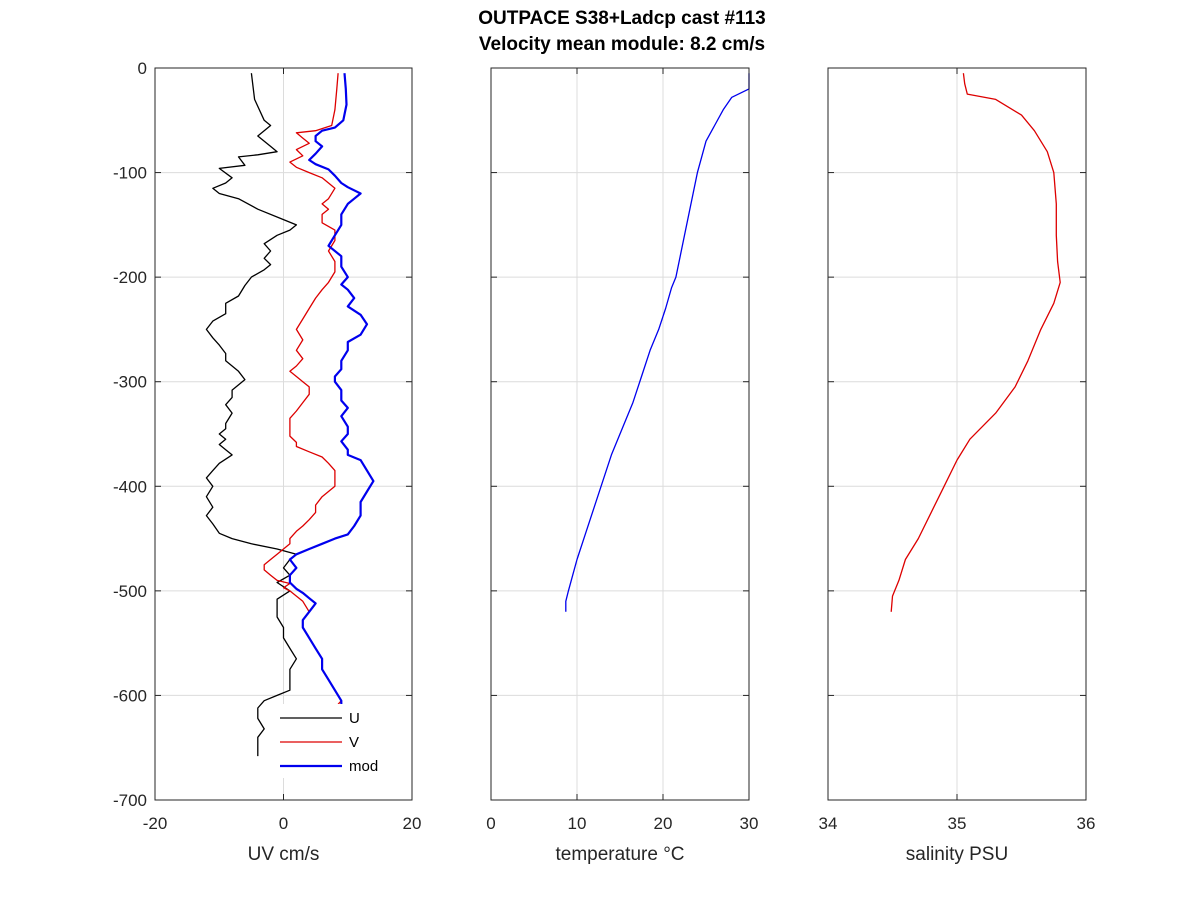  I want to click on temperature-xlabel: temperature °C, so click(619, 854).